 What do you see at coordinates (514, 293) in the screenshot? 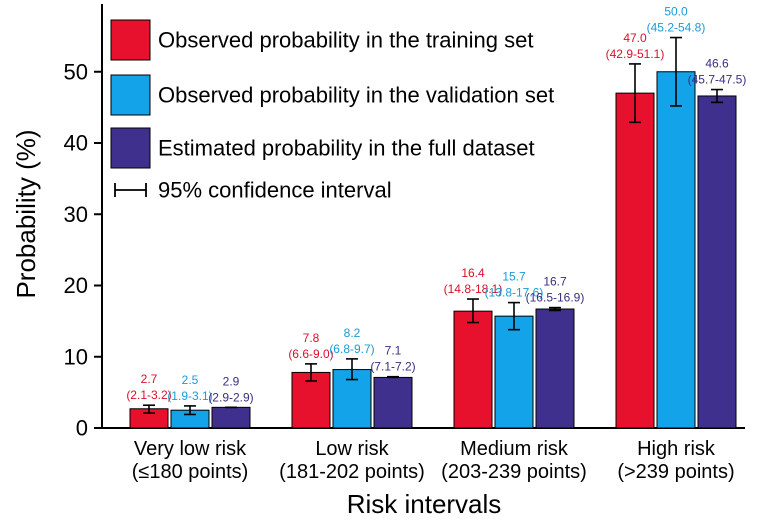
I see `ci-label: (13.8-17.6)` at bounding box center [514, 293].